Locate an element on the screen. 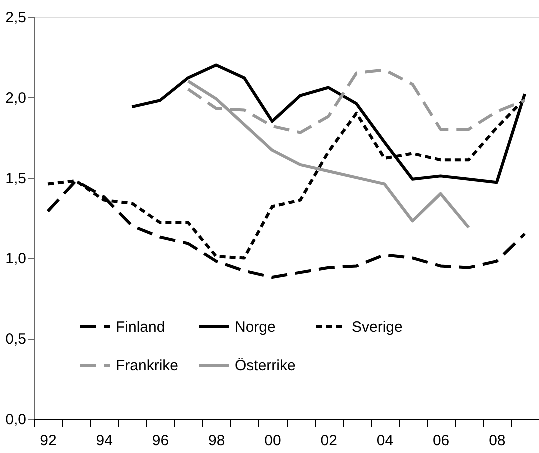 Image resolution: width=539 pixels, height=453 pixels. y-tick-label: 0,5 is located at coordinates (16, 339).